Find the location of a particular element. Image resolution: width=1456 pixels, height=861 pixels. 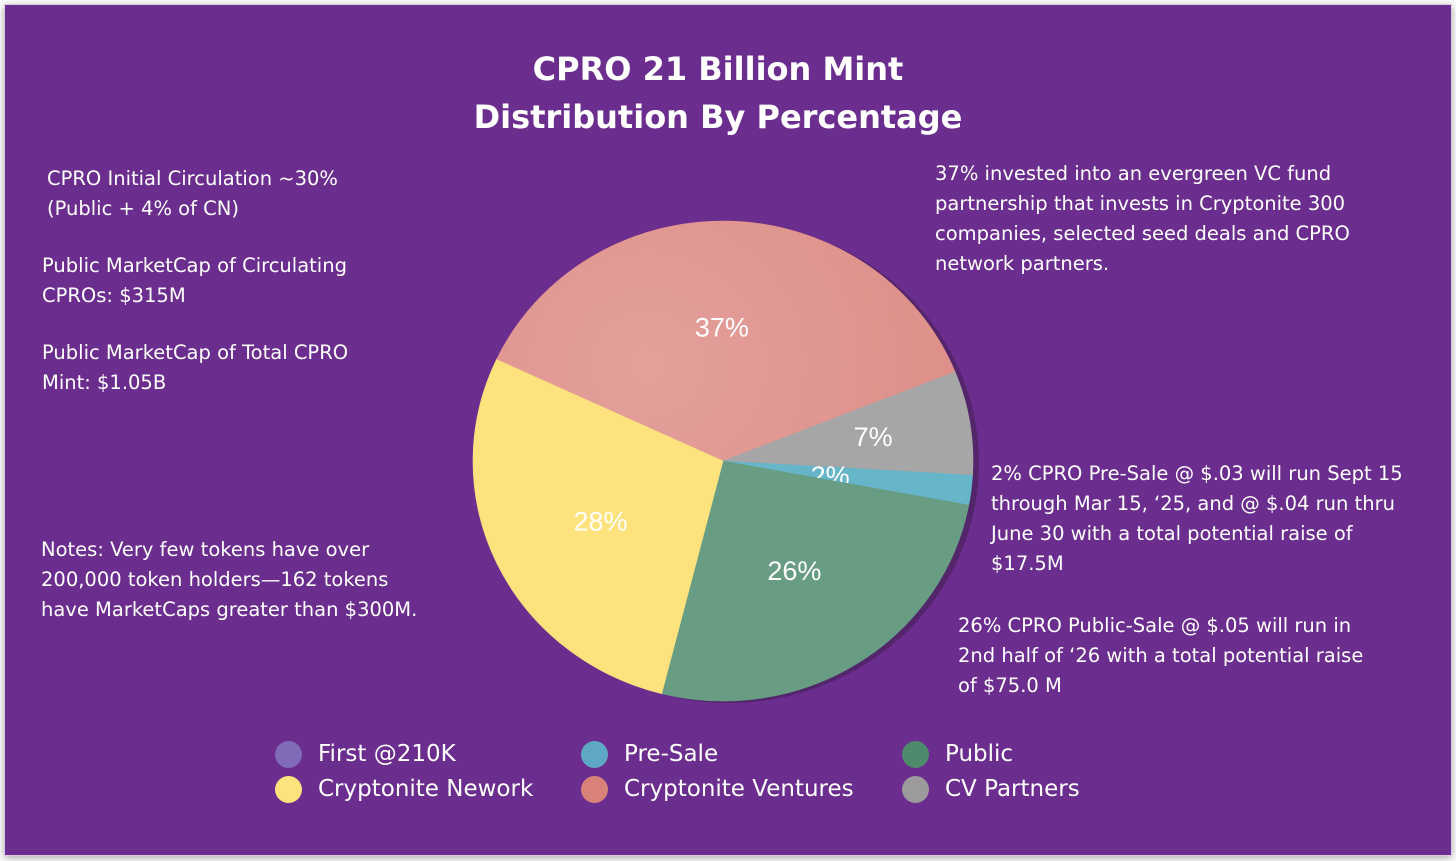

legend-label: Cryptonite Ventures is located at coordinates (739, 789).